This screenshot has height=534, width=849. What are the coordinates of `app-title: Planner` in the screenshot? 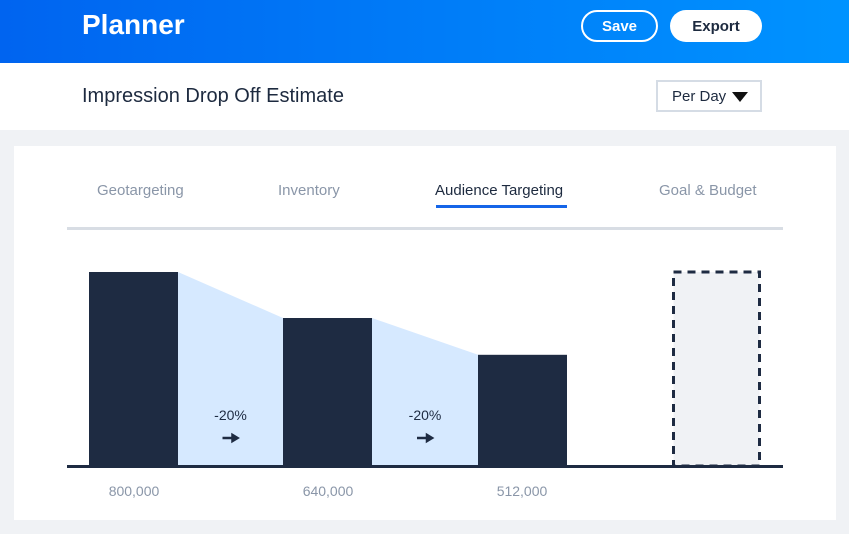 It's located at (133, 24).